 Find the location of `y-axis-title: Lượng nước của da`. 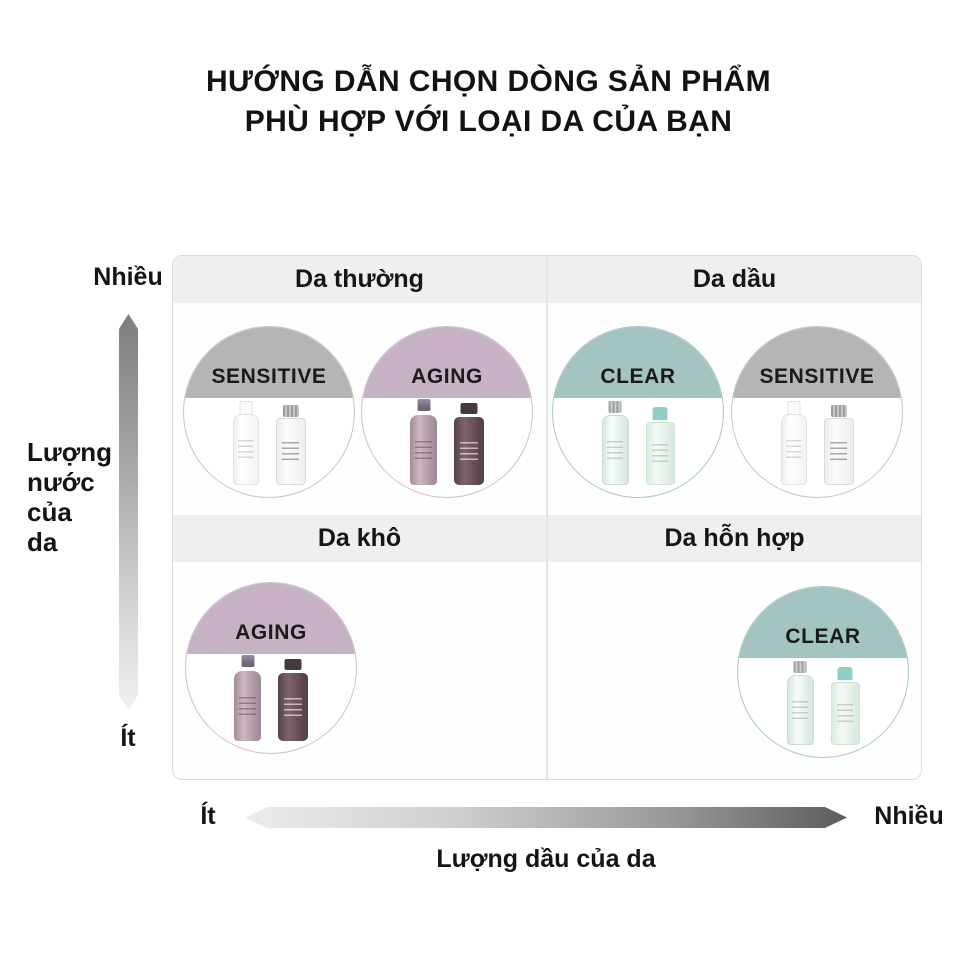

y-axis-title: Lượng nước của da is located at coordinates (69, 497).